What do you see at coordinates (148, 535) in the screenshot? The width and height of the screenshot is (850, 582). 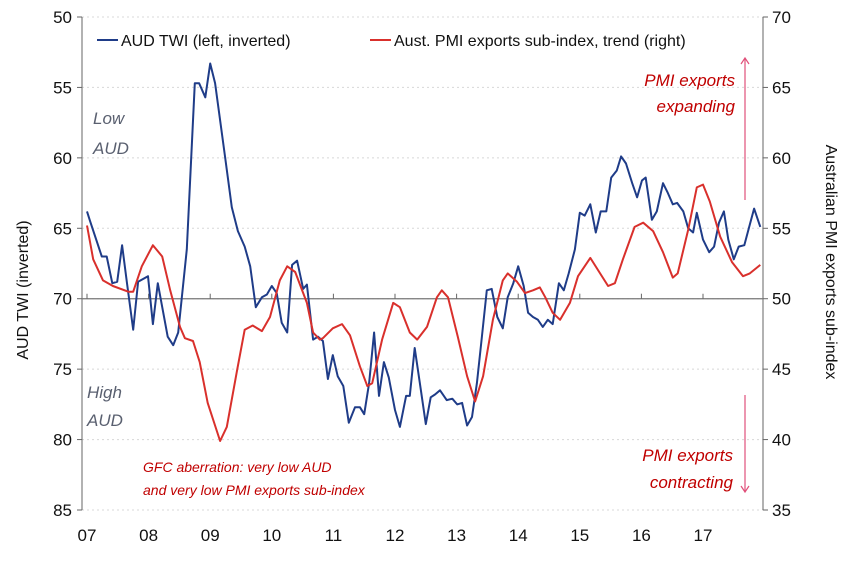 I see `x-tick-label: 08` at bounding box center [148, 535].